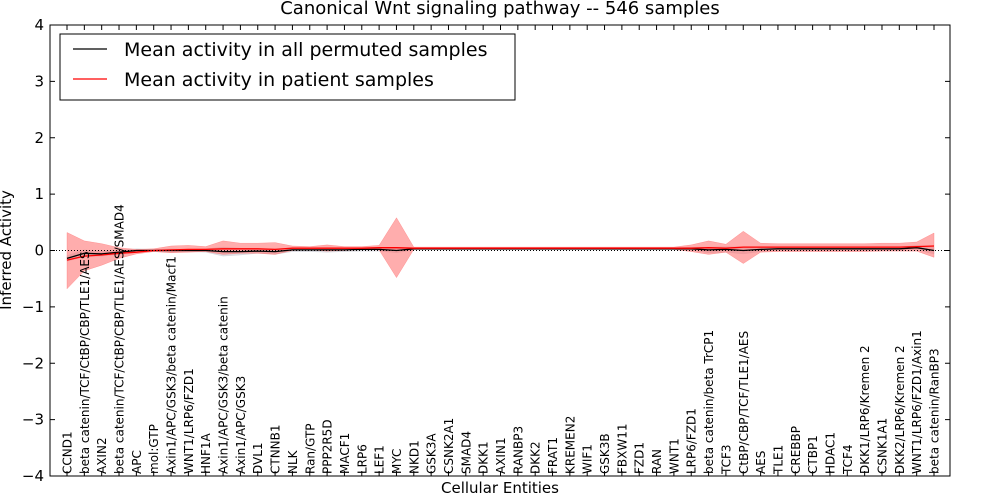 Image resolution: width=1000 pixels, height=500 pixels. Describe the element at coordinates (241, 425) in the screenshot. I see `x-tick-label: Axin1/APC/GSK3` at that location.